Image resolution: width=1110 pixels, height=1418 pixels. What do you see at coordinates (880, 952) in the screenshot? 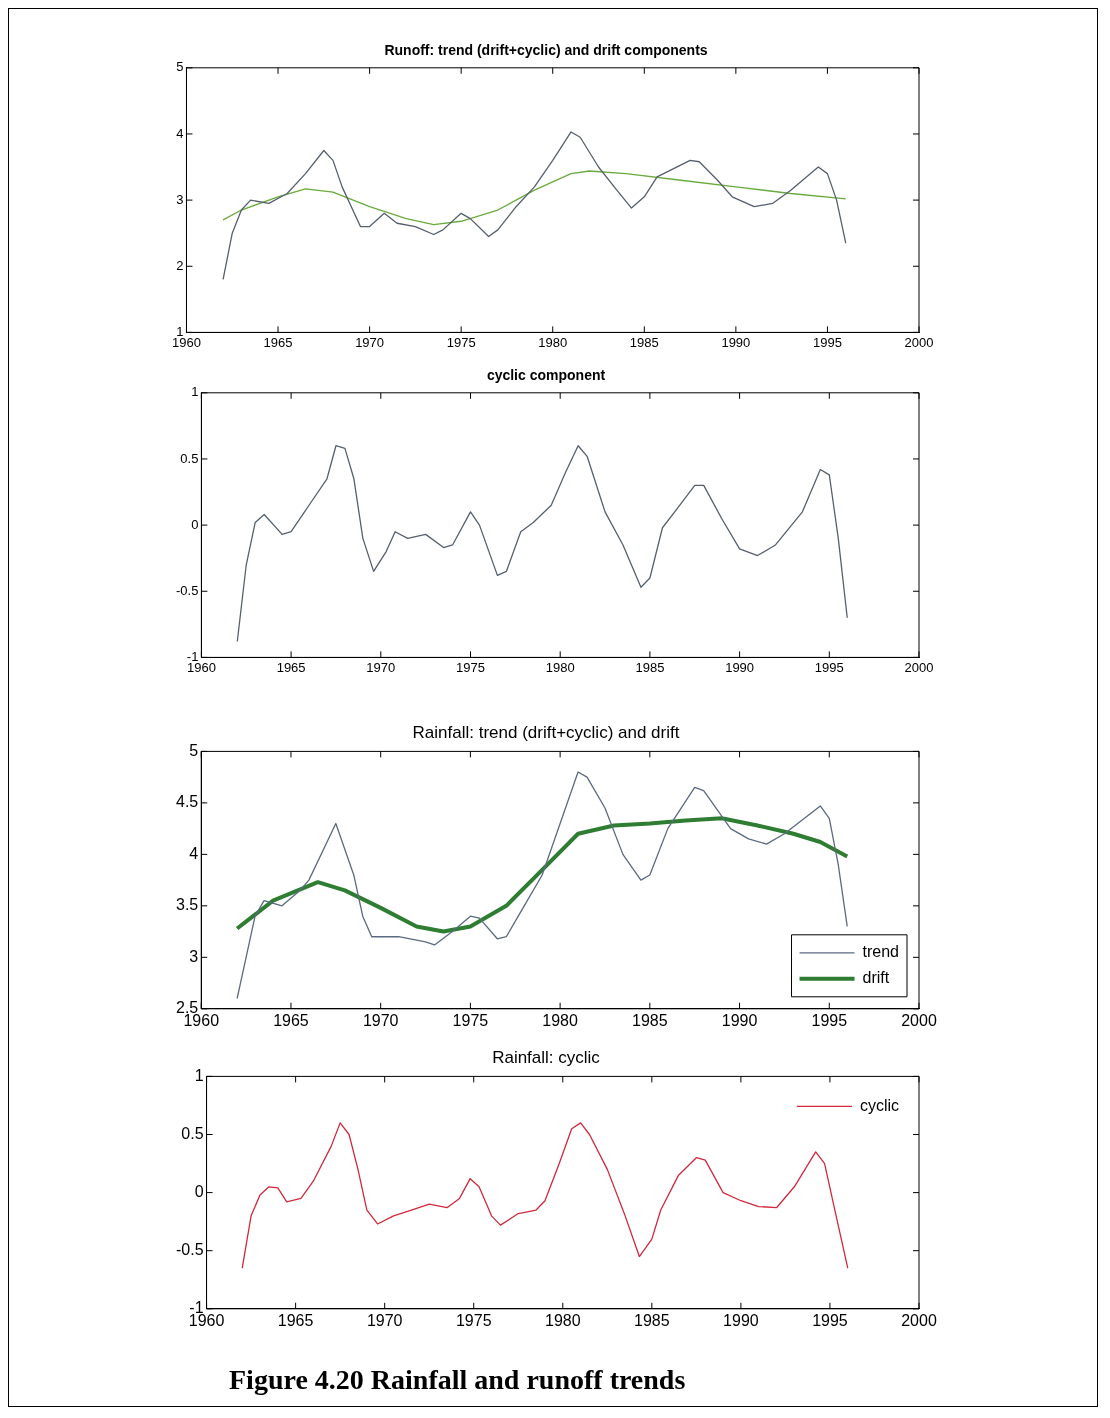
I see `legend-label: trend` at bounding box center [880, 952].